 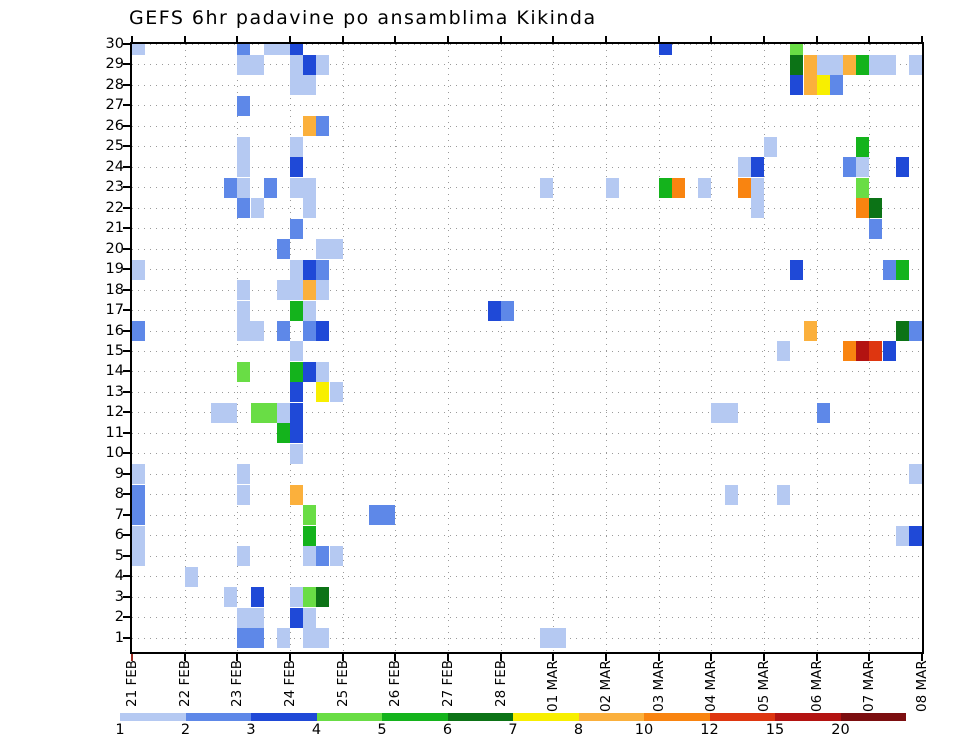 I want to click on x-axis-label: 07 MAR, so click(x=869, y=686).